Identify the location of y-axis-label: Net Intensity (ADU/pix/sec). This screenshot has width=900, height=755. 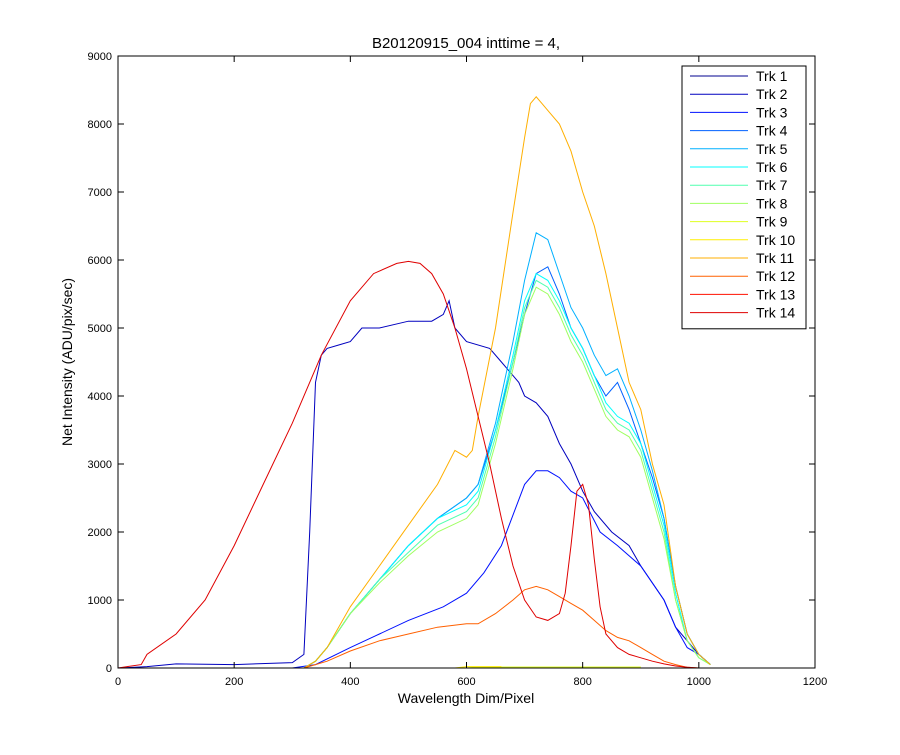
(67, 362).